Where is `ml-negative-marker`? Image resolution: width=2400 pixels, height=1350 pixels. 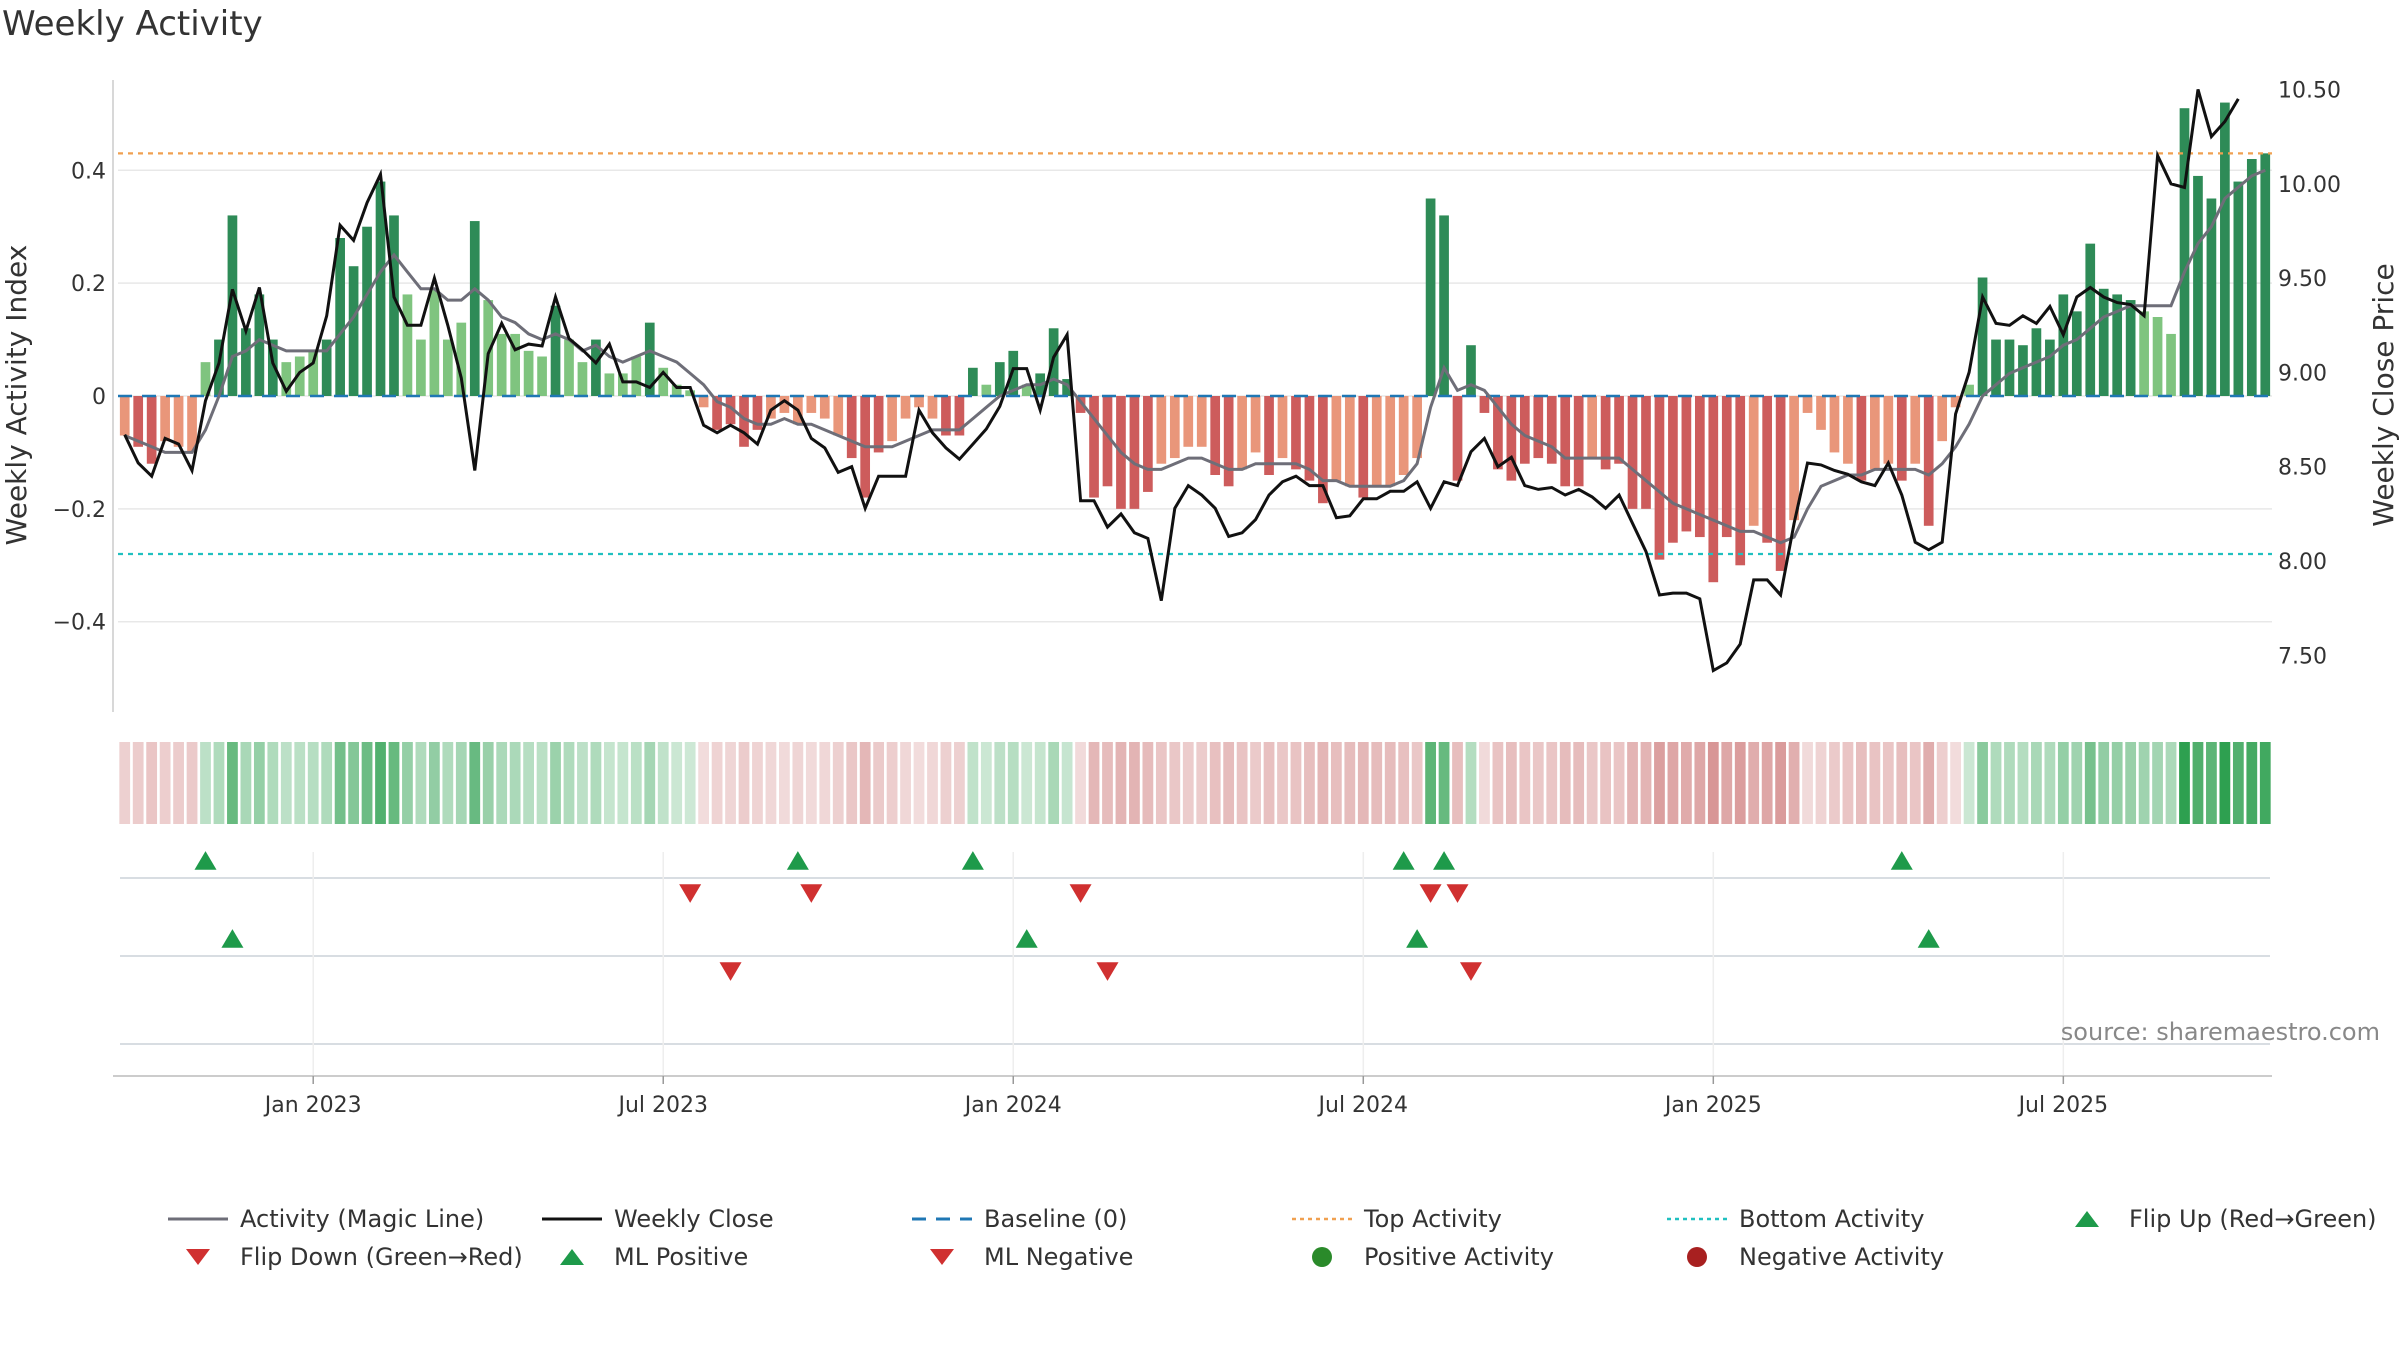 ml-negative-marker is located at coordinates (730, 971).